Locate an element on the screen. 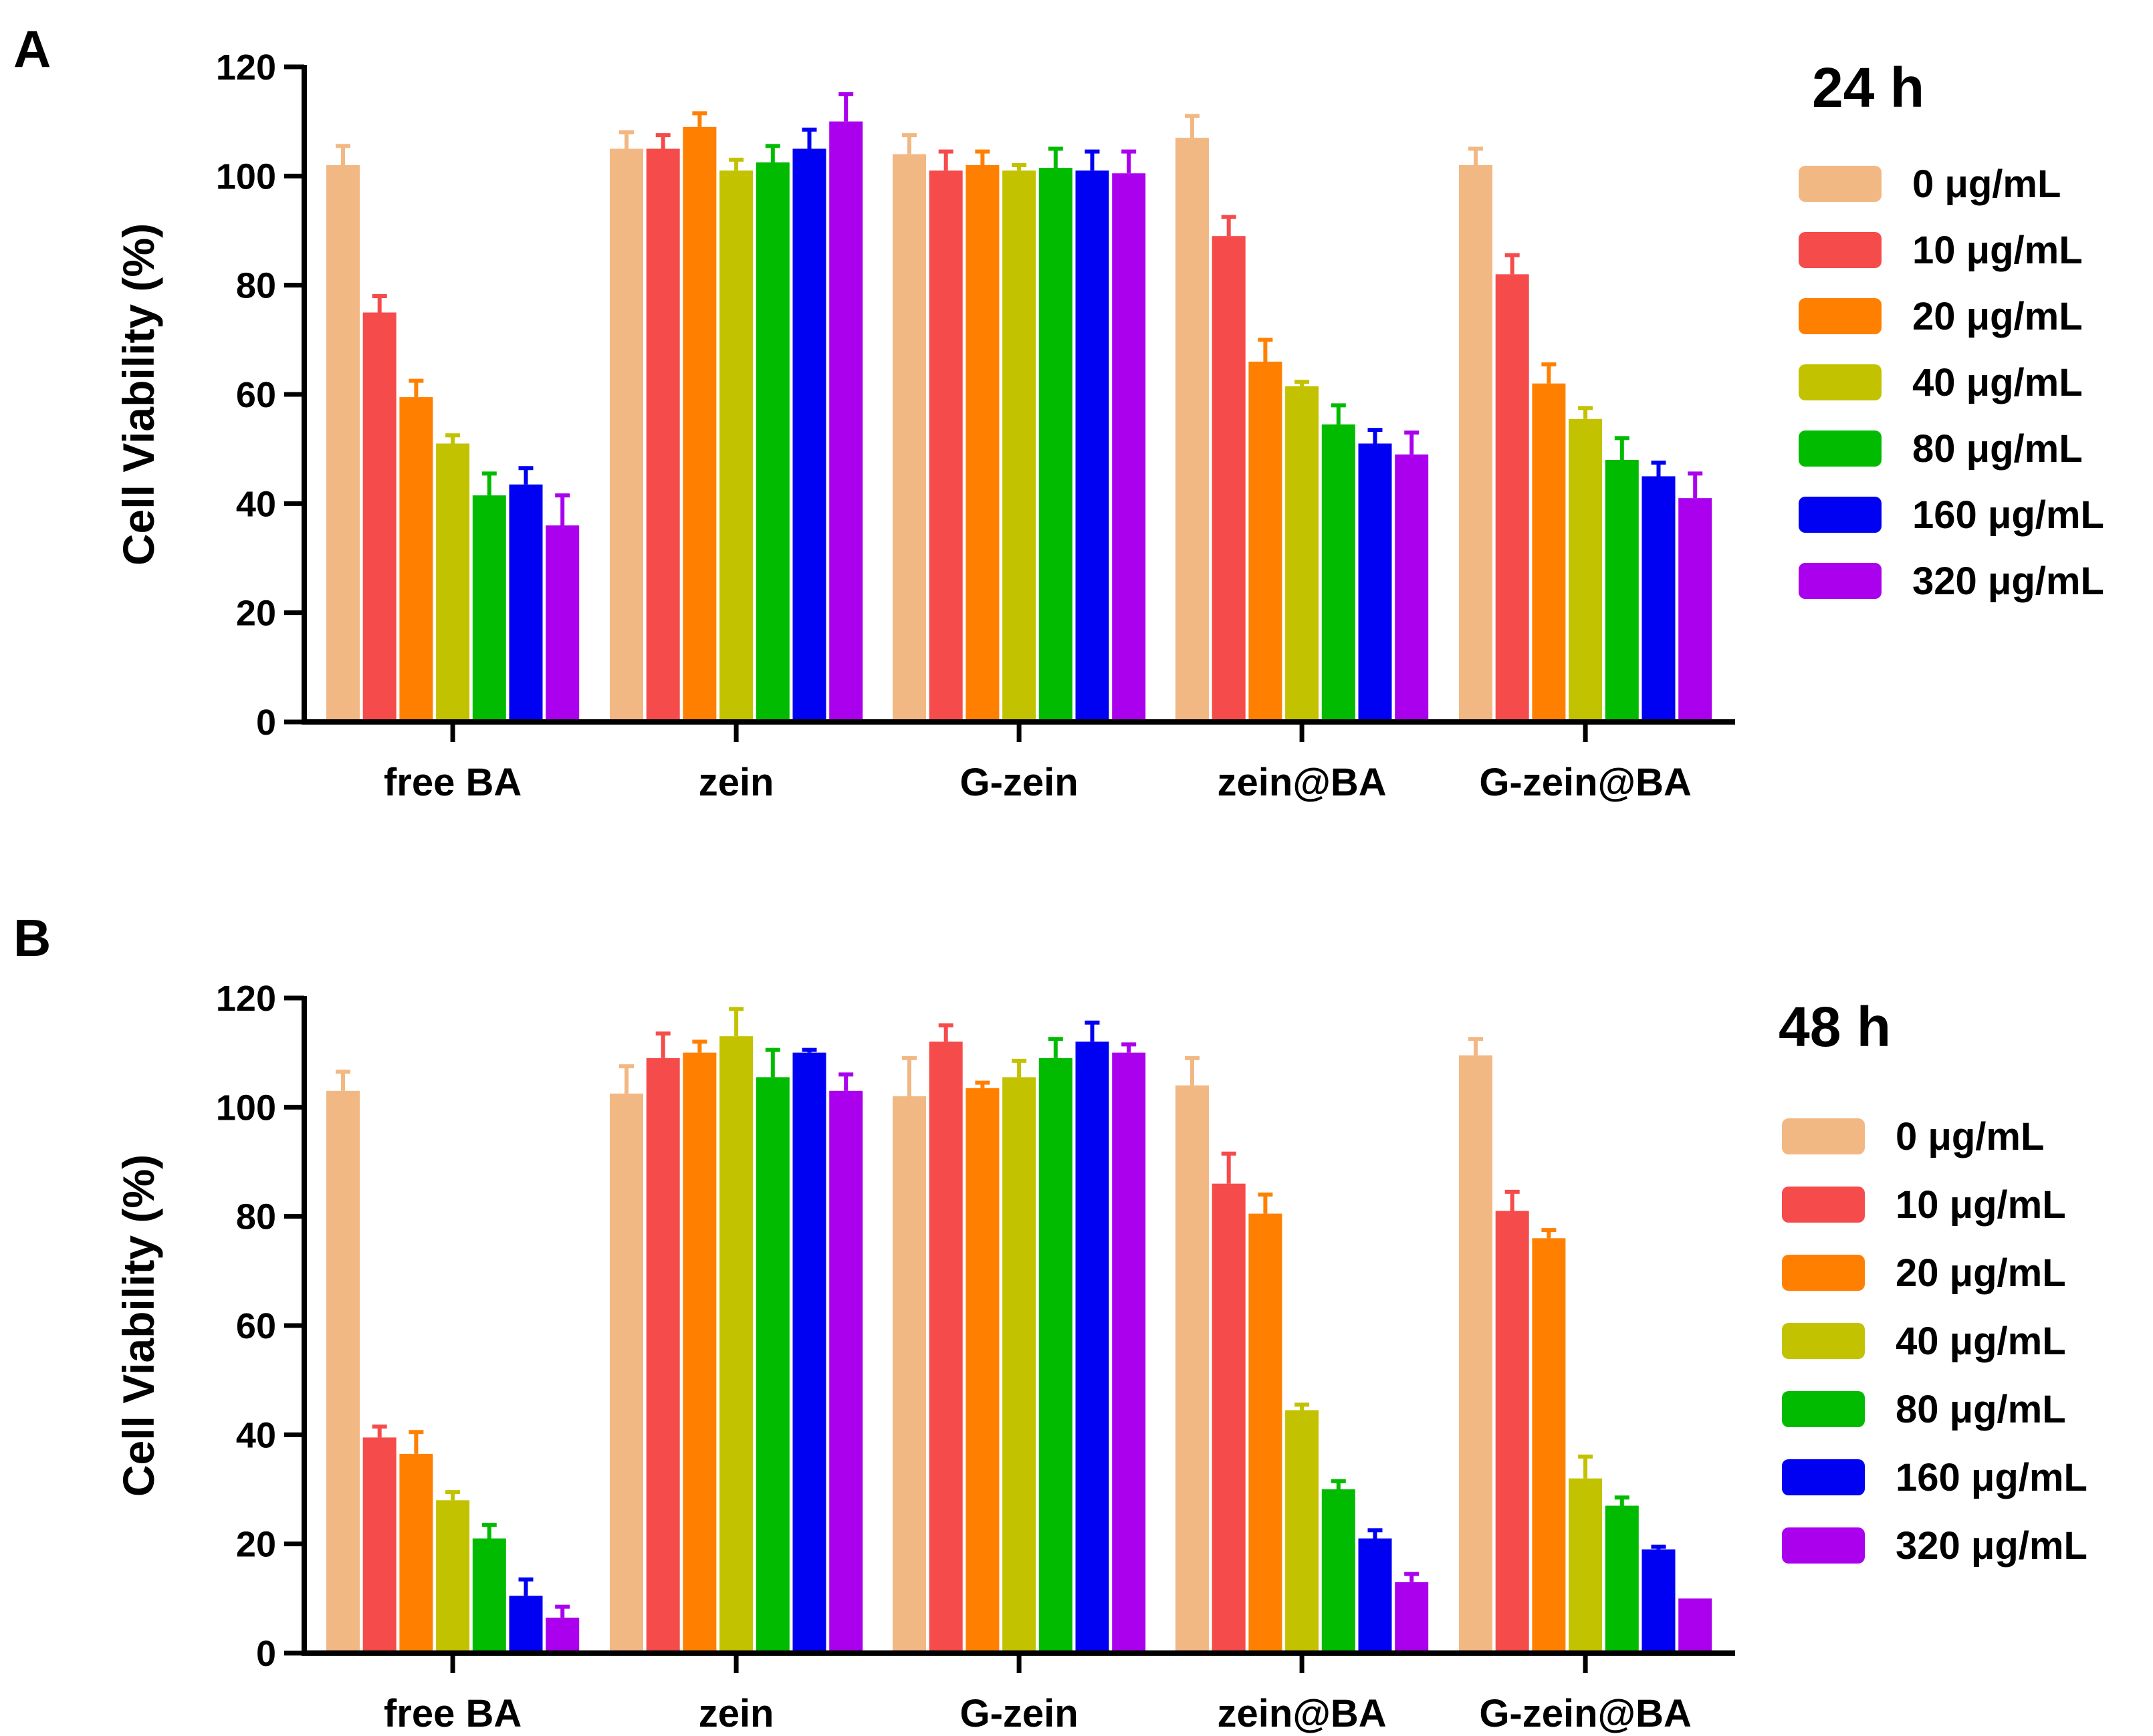 This screenshot has width=2153, height=1736. y-tick-label: 0 is located at coordinates (266, 723).